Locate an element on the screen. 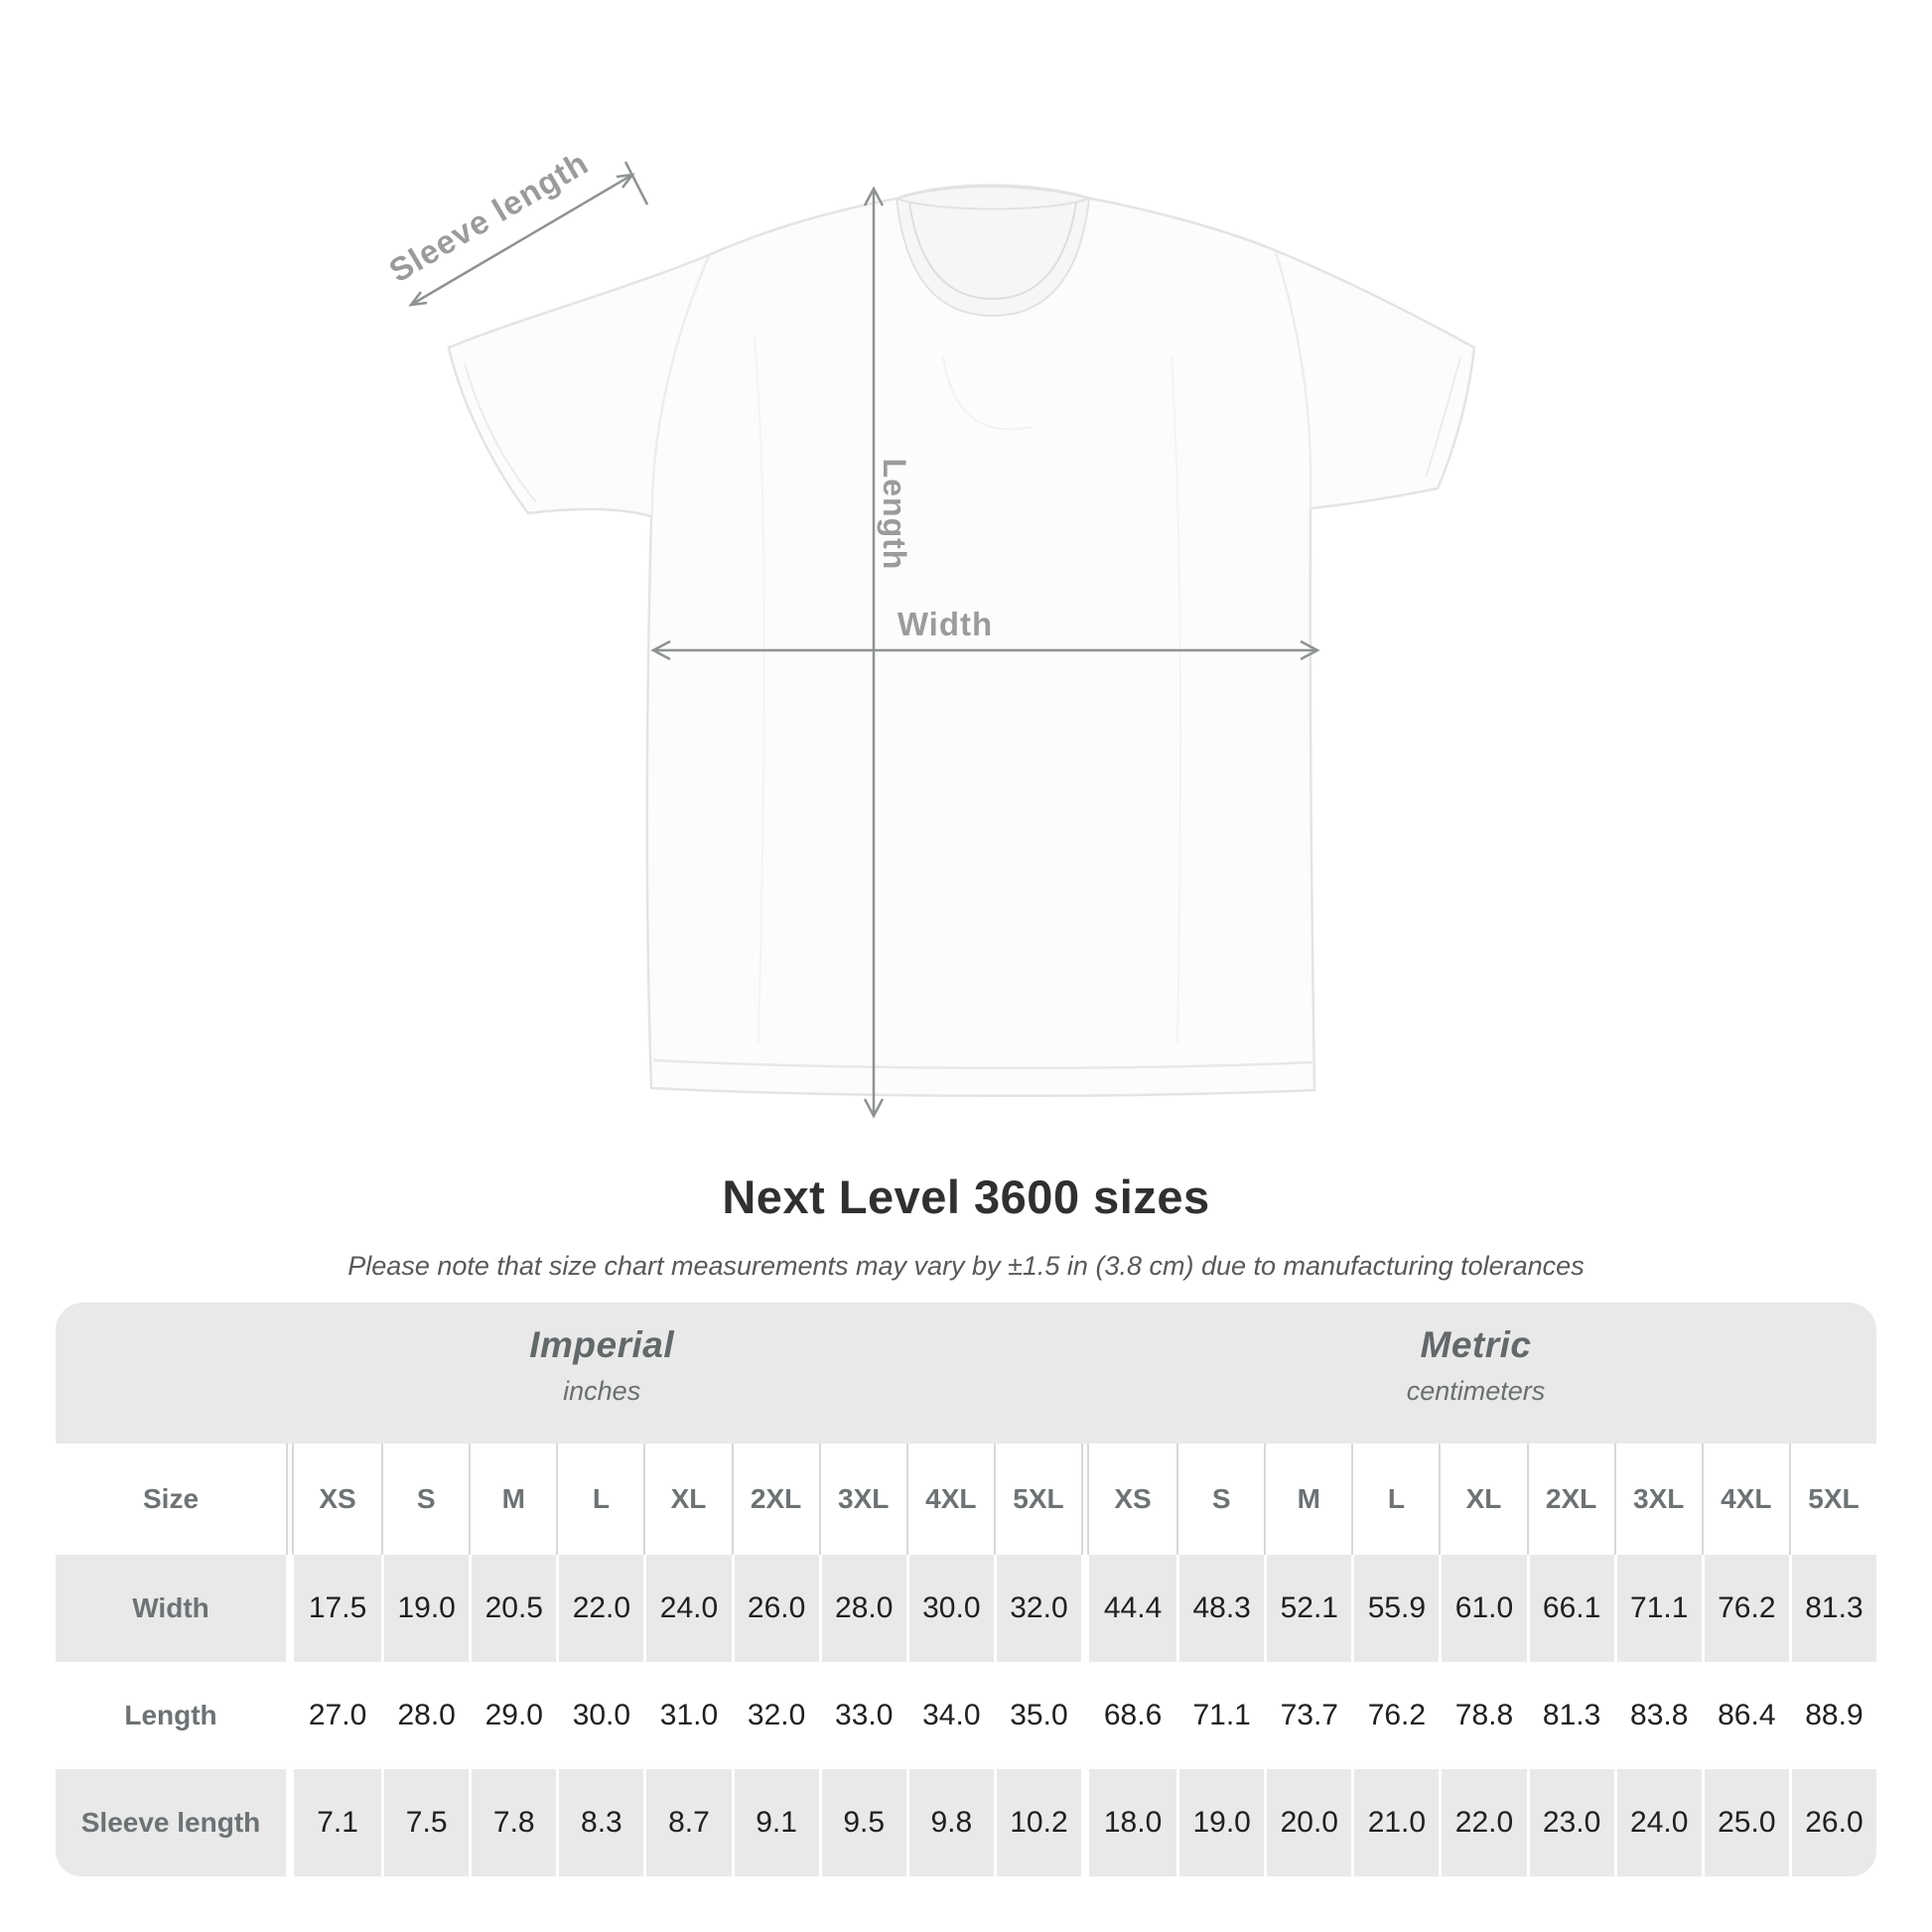 The width and height of the screenshot is (1932, 1932). row-label: Length is located at coordinates (170, 1715).